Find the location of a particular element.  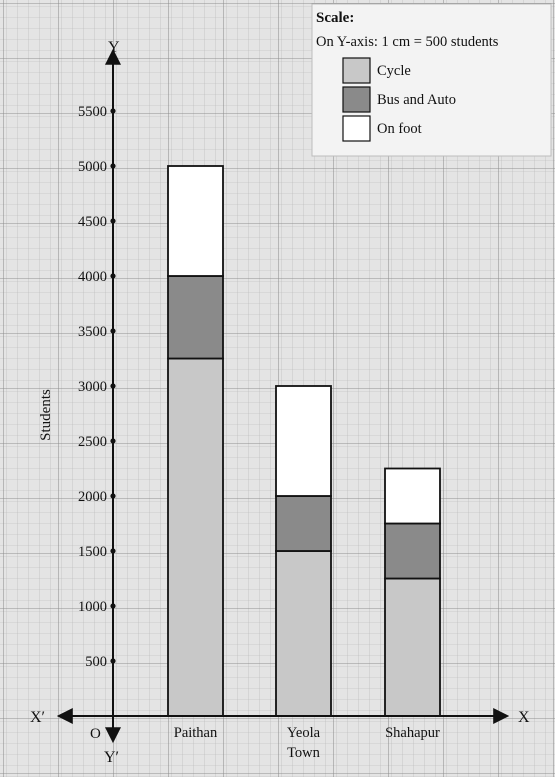

y-axis-negative-label: Y′ is located at coordinates (111, 757).